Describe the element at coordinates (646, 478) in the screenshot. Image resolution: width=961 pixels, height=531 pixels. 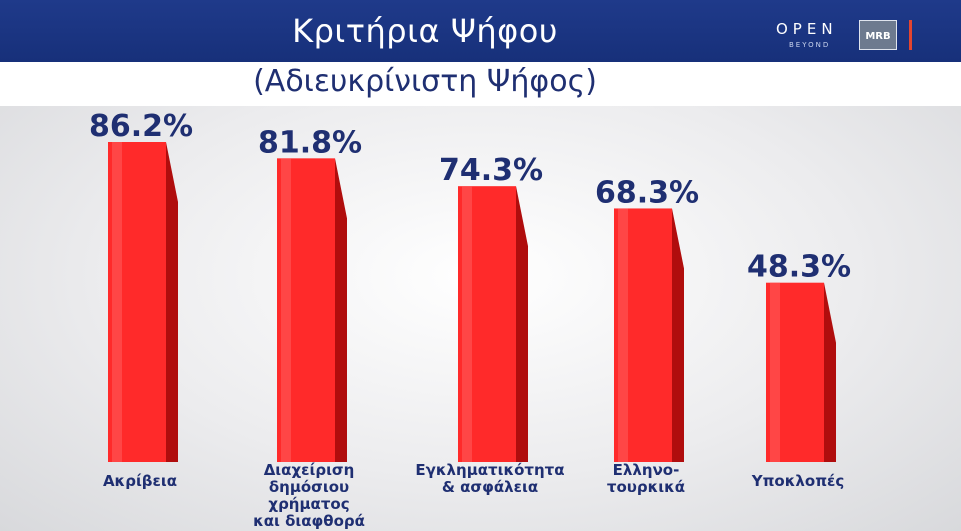
I see `category-label: Ελληνο- τουρκικά` at that location.